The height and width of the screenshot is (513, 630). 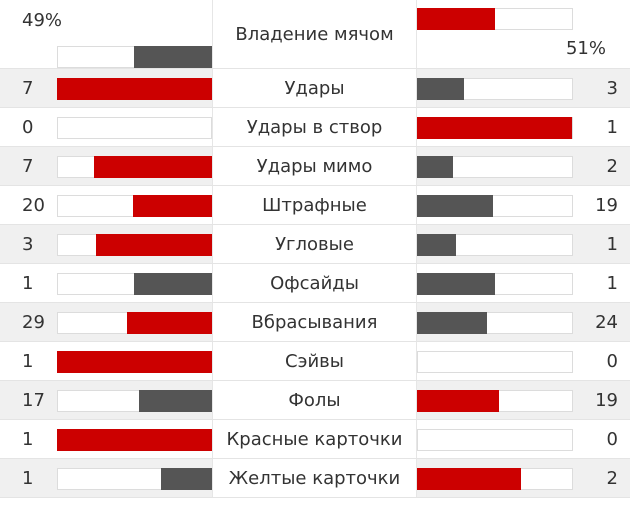 I want to click on stat-label: Фолы, so click(x=314, y=400).